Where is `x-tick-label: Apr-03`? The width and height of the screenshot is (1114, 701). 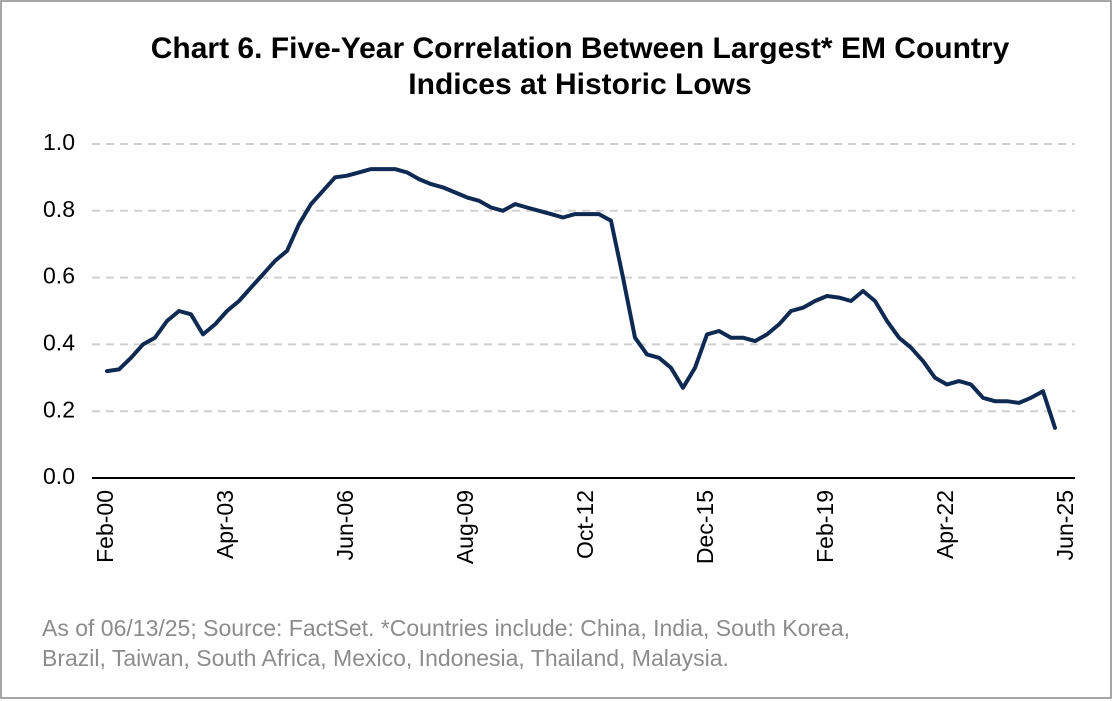
x-tick-label: Apr-03 is located at coordinates (225, 524).